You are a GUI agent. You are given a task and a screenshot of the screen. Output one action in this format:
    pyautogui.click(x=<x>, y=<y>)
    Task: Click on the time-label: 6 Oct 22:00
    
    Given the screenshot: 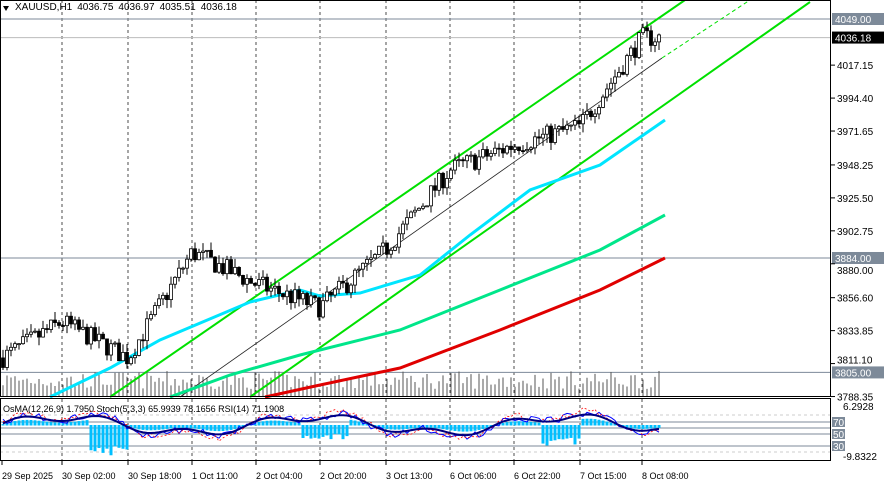 What is the action you would take?
    pyautogui.click(x=537, y=476)
    